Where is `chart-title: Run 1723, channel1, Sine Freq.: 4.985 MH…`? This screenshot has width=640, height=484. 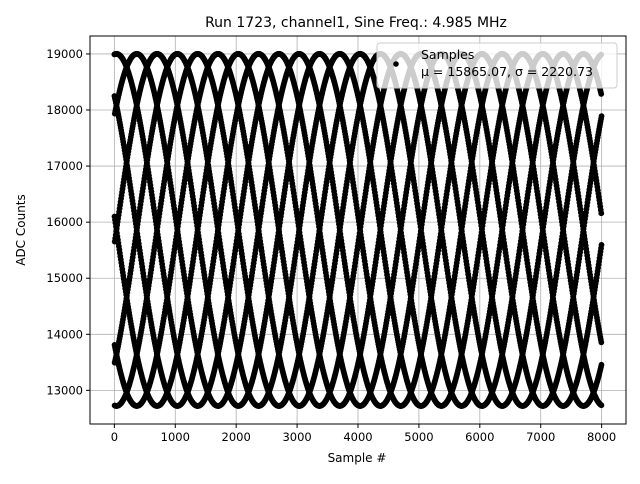 chart-title: Run 1723, channel1, Sine Freq.: 4.985 MH… is located at coordinates (356, 23).